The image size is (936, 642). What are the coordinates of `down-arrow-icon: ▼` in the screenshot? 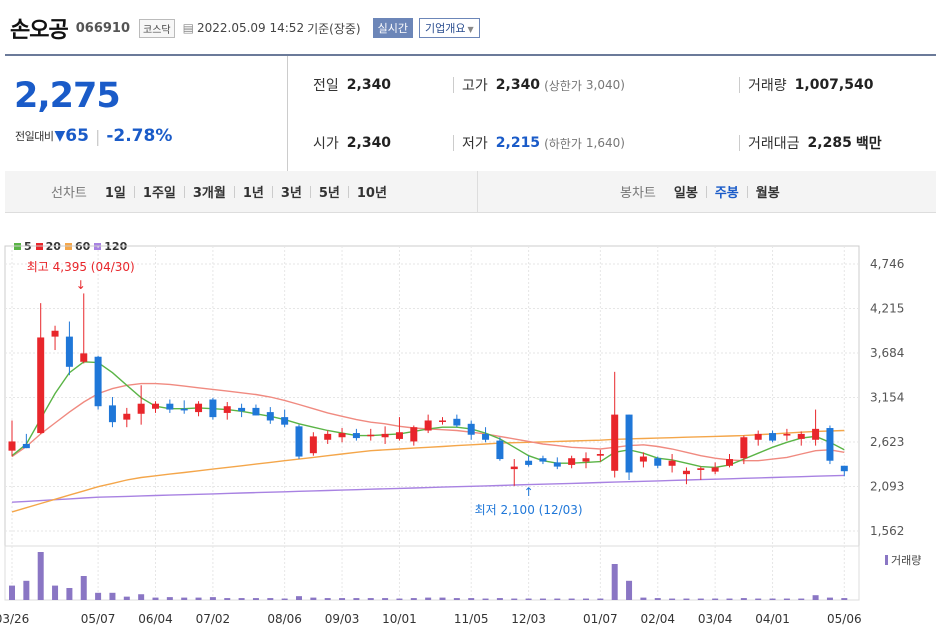 It's located at (60, 136).